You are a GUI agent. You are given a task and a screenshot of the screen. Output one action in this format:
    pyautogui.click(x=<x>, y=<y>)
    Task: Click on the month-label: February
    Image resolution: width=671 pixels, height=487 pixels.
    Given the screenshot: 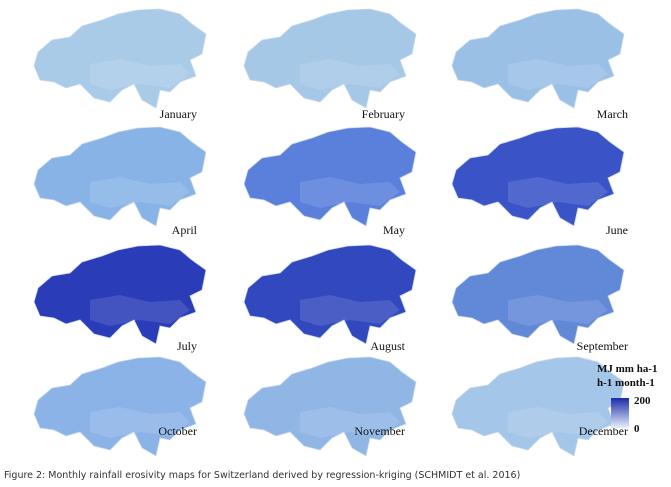 What is the action you would take?
    pyautogui.click(x=383, y=114)
    